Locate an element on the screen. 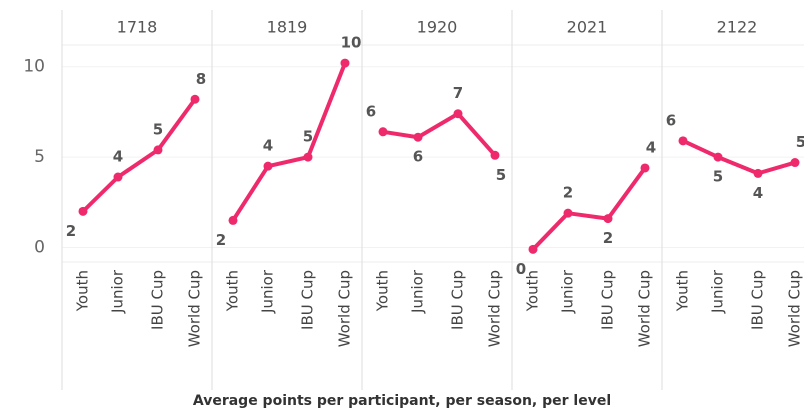 Image resolution: width=804 pixels, height=412 pixels. y-tick-label: 10 is located at coordinates (34, 67).